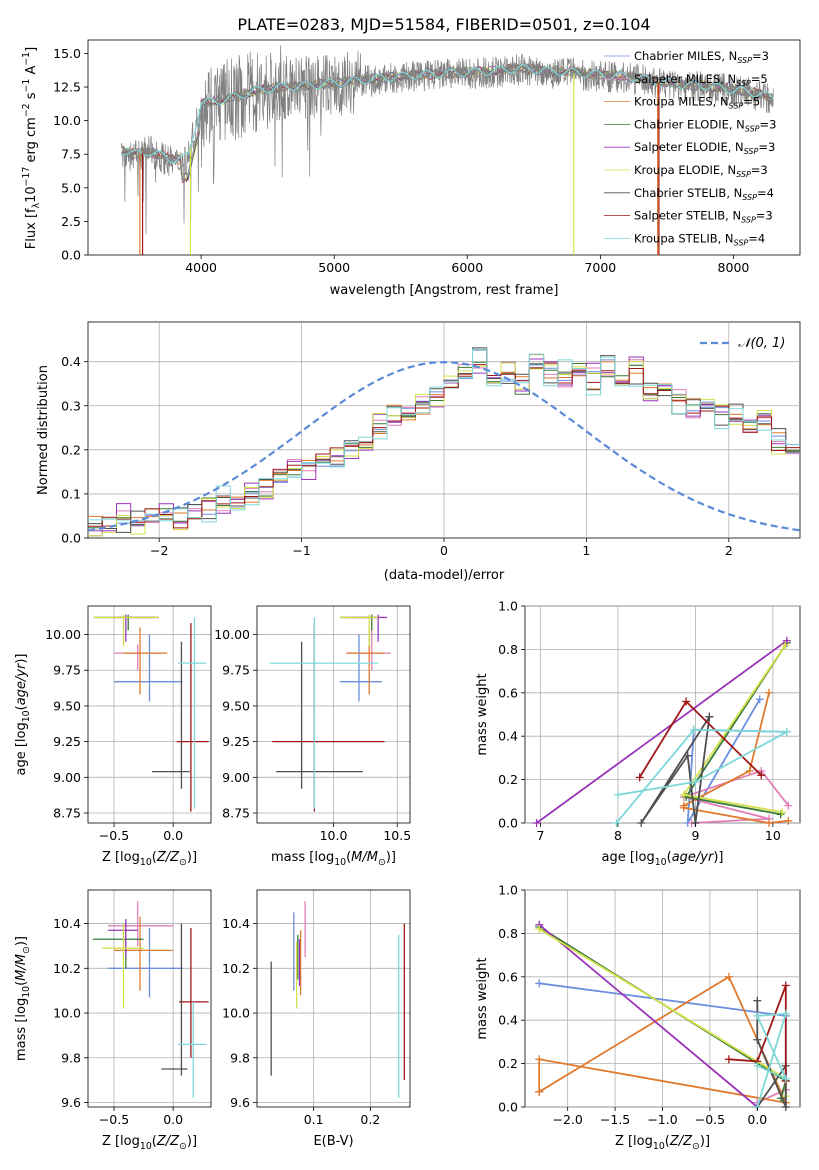 The width and height of the screenshot is (819, 1170). Describe the element at coordinates (662, 1143) in the screenshot. I see `weight-vs-z-xlabel: Z [log10(Z/Z⊙)]` at that location.